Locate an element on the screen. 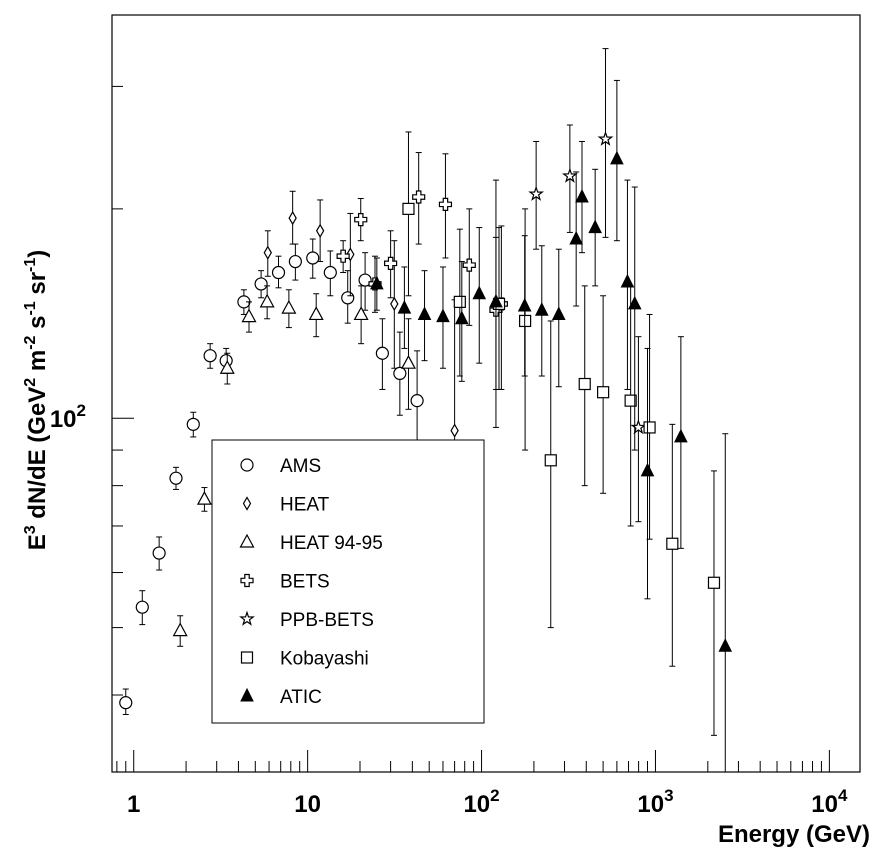 The width and height of the screenshot is (875, 853). y-axis-title: E3 dN/dE (GeV2 m-2 s-1 sr-1) is located at coordinates (36, 400).